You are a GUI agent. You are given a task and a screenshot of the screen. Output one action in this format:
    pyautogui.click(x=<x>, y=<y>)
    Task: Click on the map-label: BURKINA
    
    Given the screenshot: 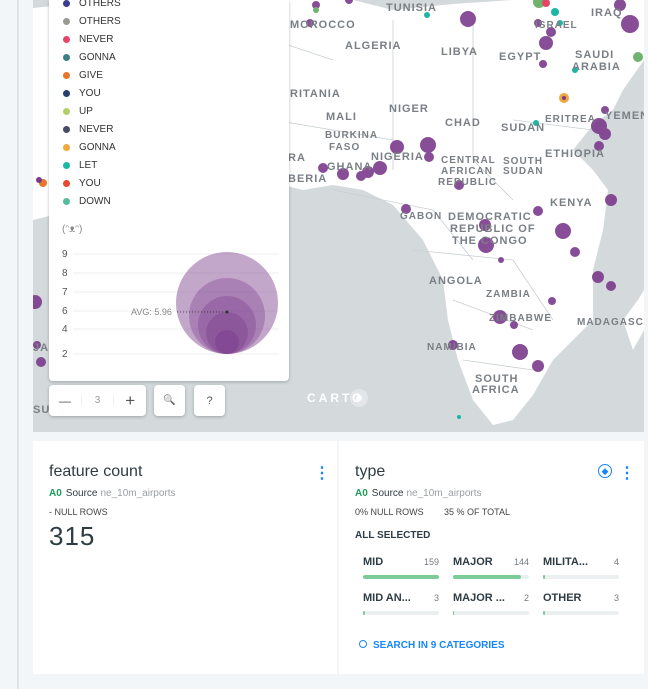 What is the action you would take?
    pyautogui.click(x=352, y=135)
    